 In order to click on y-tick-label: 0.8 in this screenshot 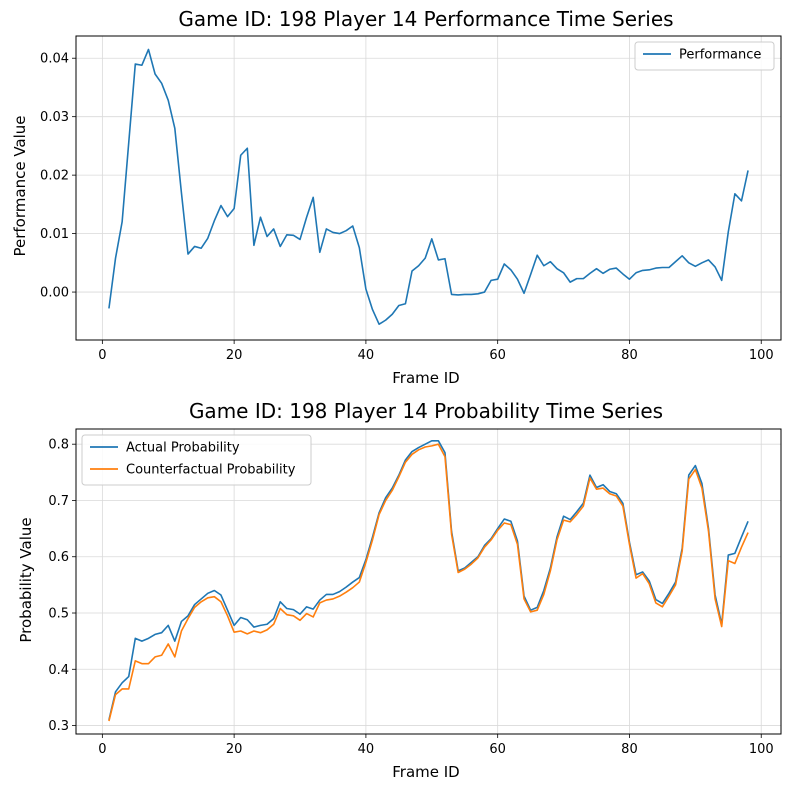, I will do `click(58, 445)`.